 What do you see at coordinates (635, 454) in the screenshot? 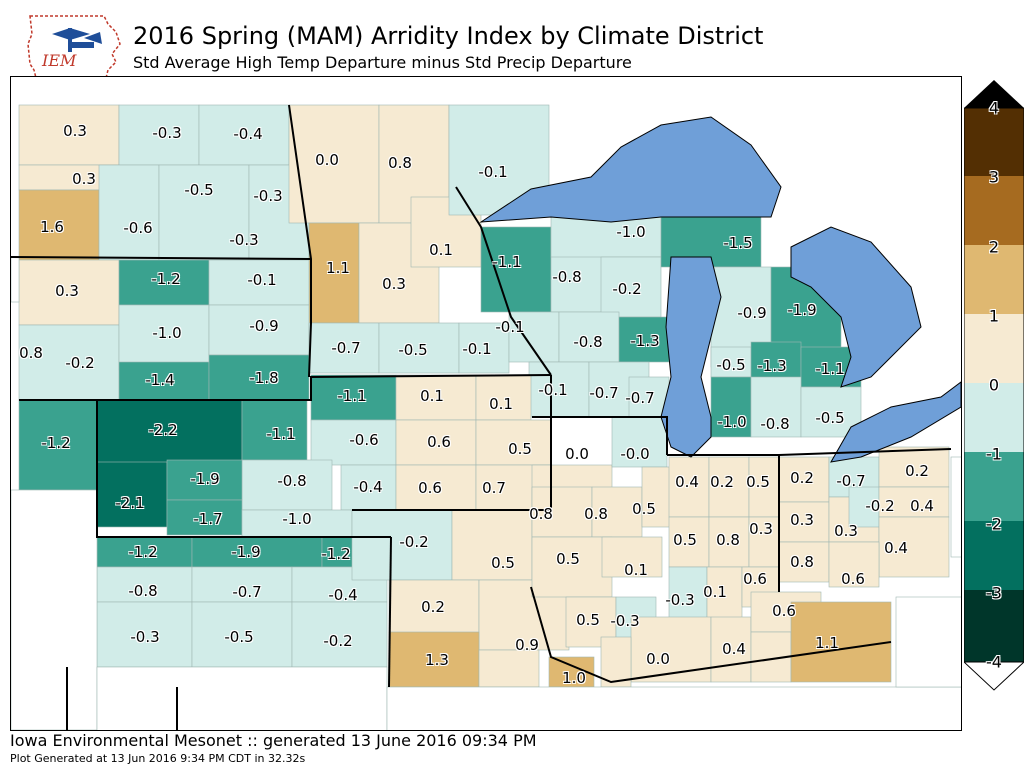
I see `district-value-label: -0.0` at bounding box center [635, 454].